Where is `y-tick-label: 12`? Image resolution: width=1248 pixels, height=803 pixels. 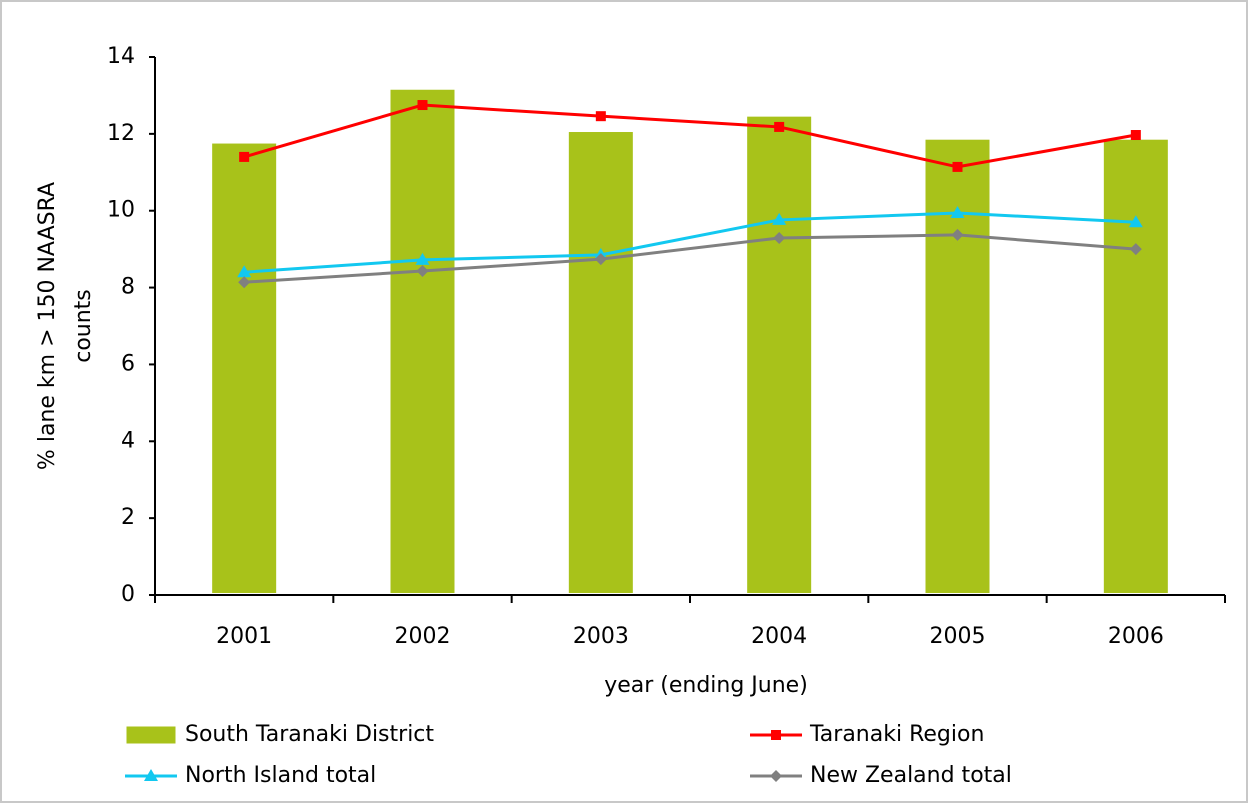 y-tick-label: 12 is located at coordinates (121, 133).